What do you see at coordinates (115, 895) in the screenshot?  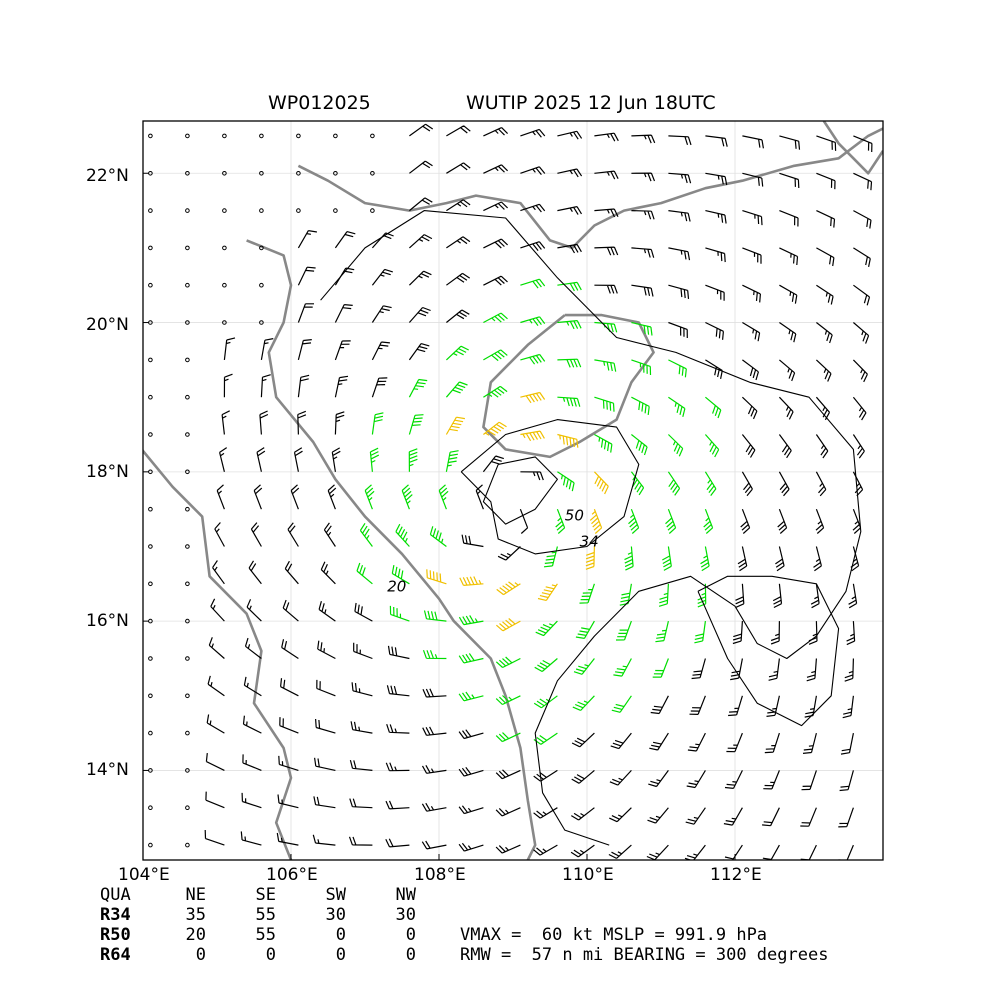 I see `table-header-qua: QUA` at bounding box center [115, 895].